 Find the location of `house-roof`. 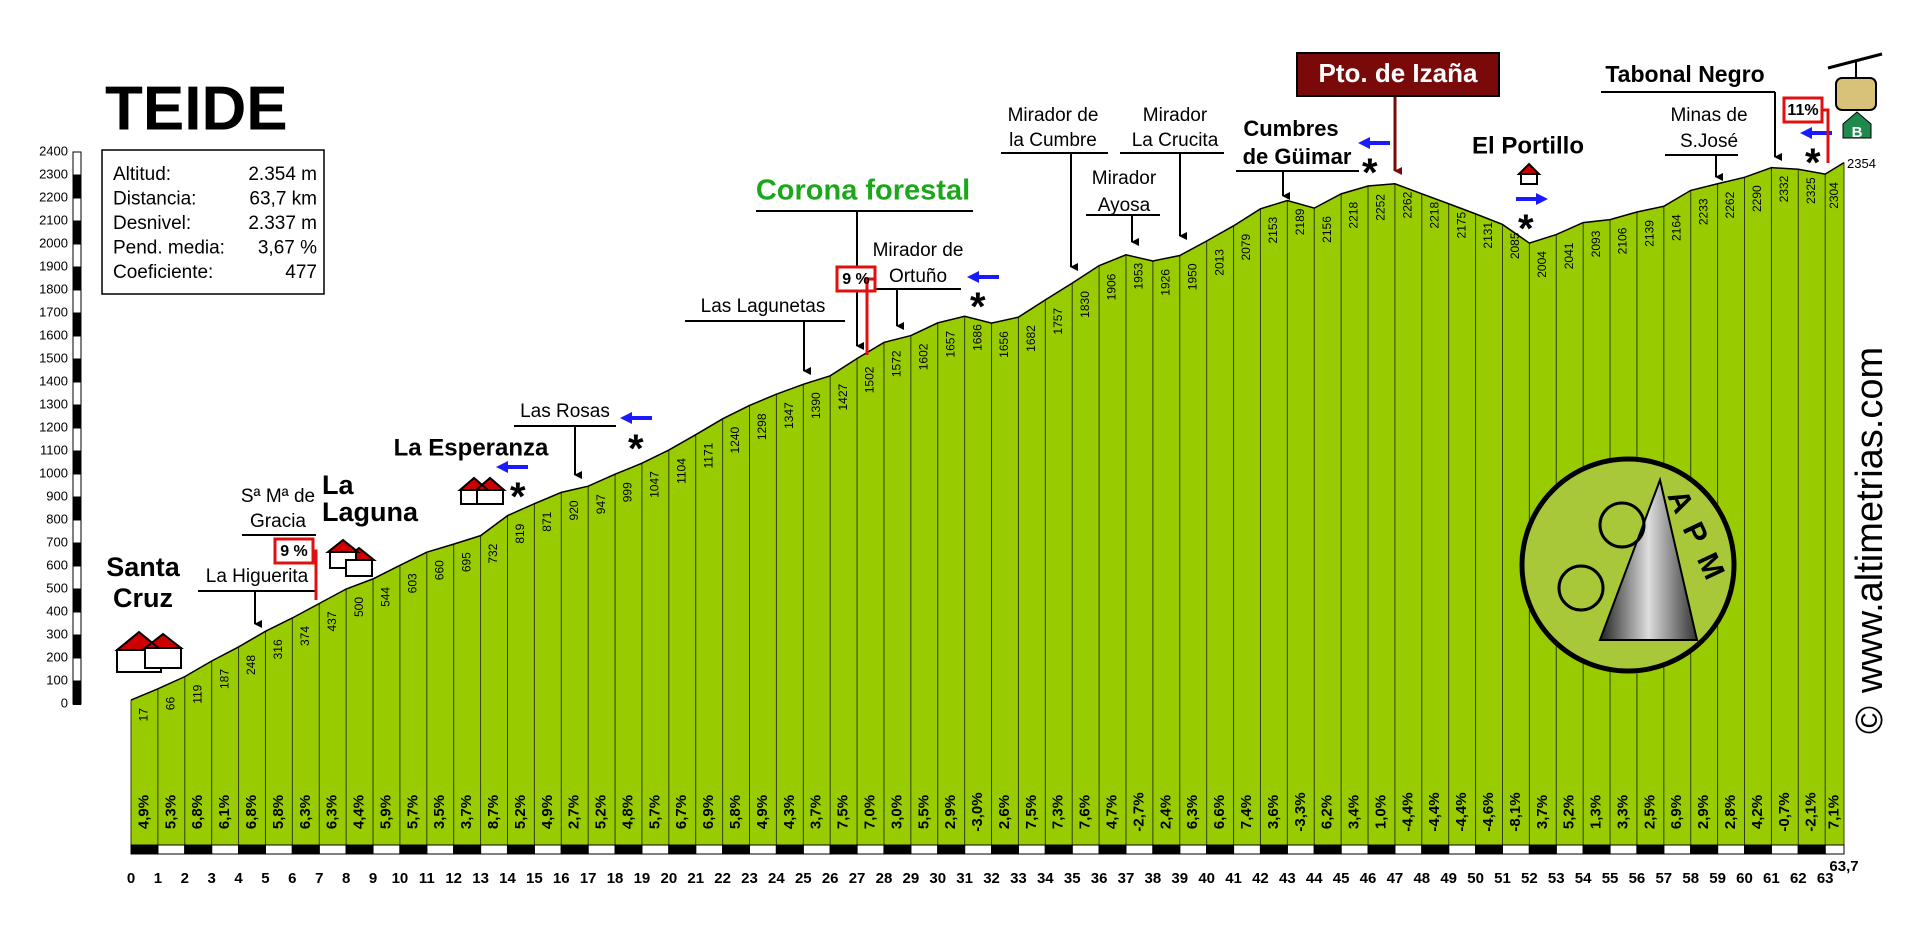

house-roof is located at coordinates (482, 483).